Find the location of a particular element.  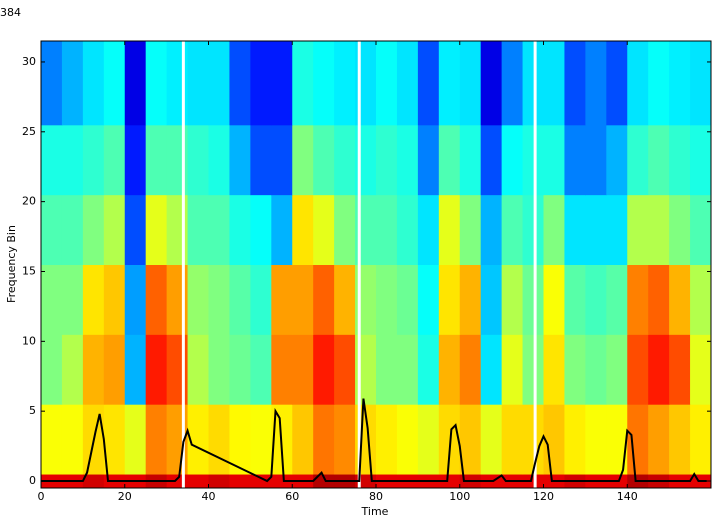

y-tick-label: 25 is located at coordinates (29, 131).